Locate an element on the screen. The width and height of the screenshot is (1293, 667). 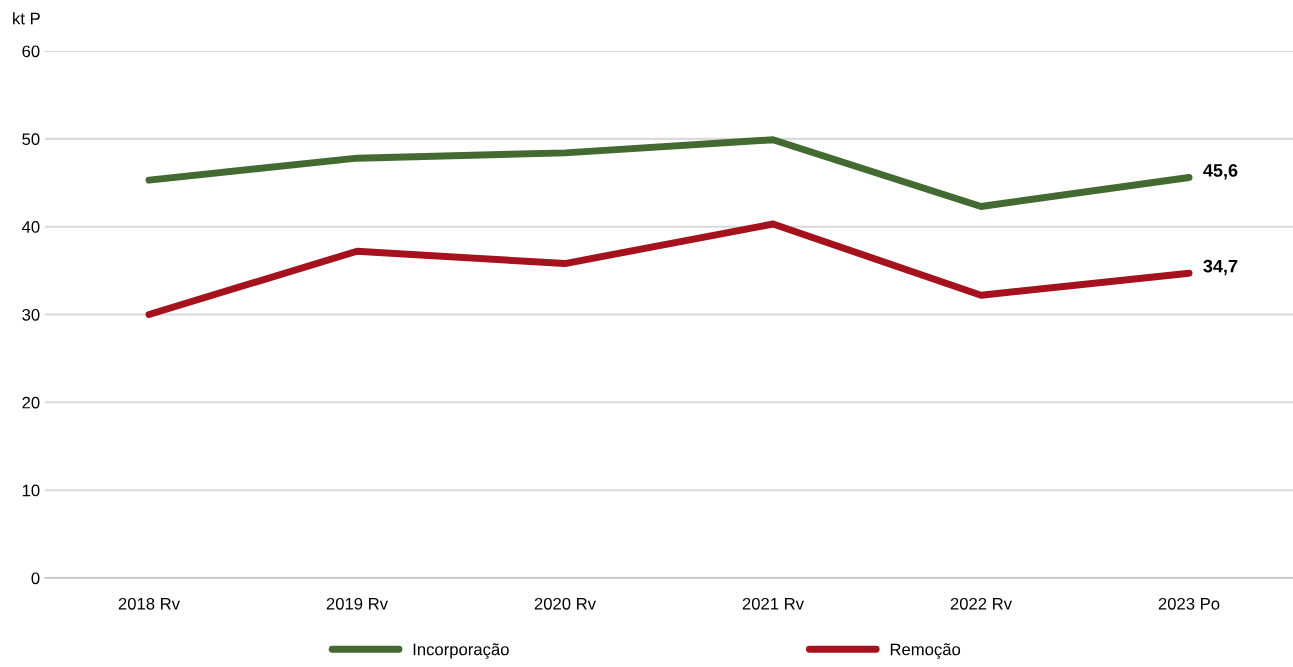
x-tick-label: 2022 Rv is located at coordinates (981, 603).